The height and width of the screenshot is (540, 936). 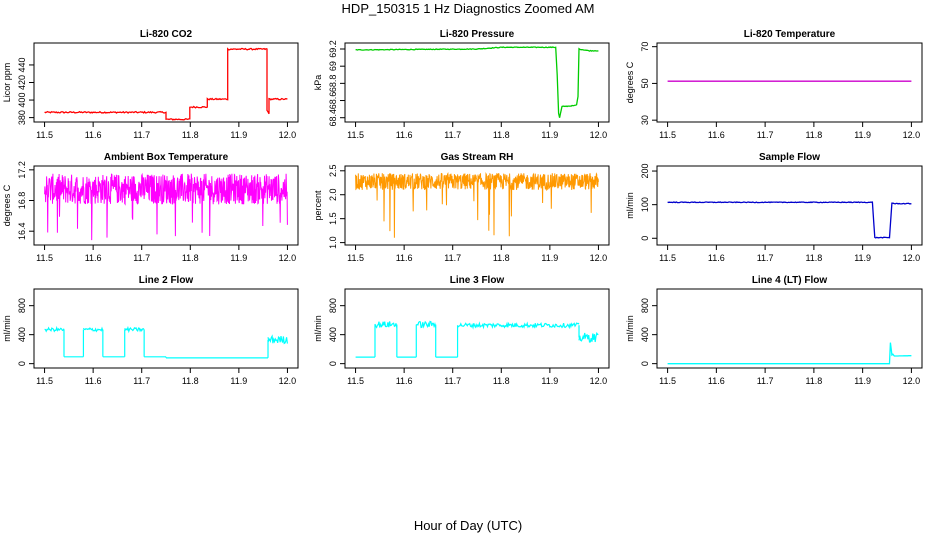 I want to click on panel-1-y-tick-label-0: 68.4, so click(x=333, y=118).